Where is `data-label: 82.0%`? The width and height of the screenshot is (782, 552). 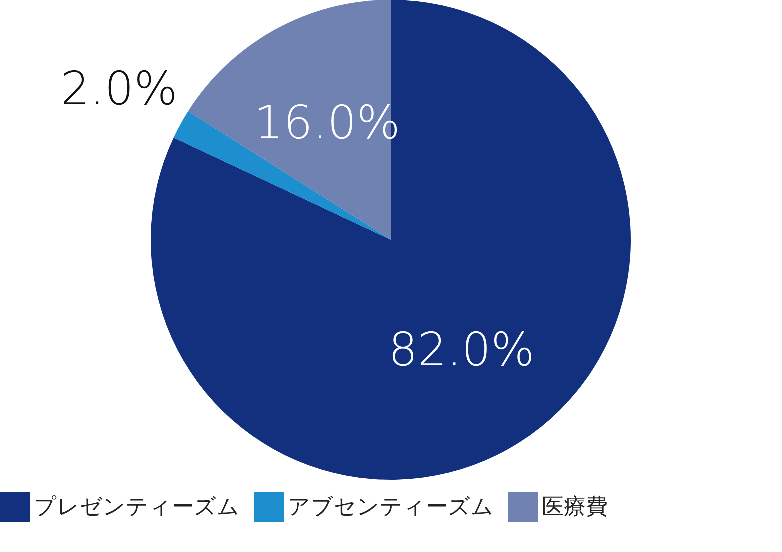 data-label: 82.0% is located at coordinates (461, 349).